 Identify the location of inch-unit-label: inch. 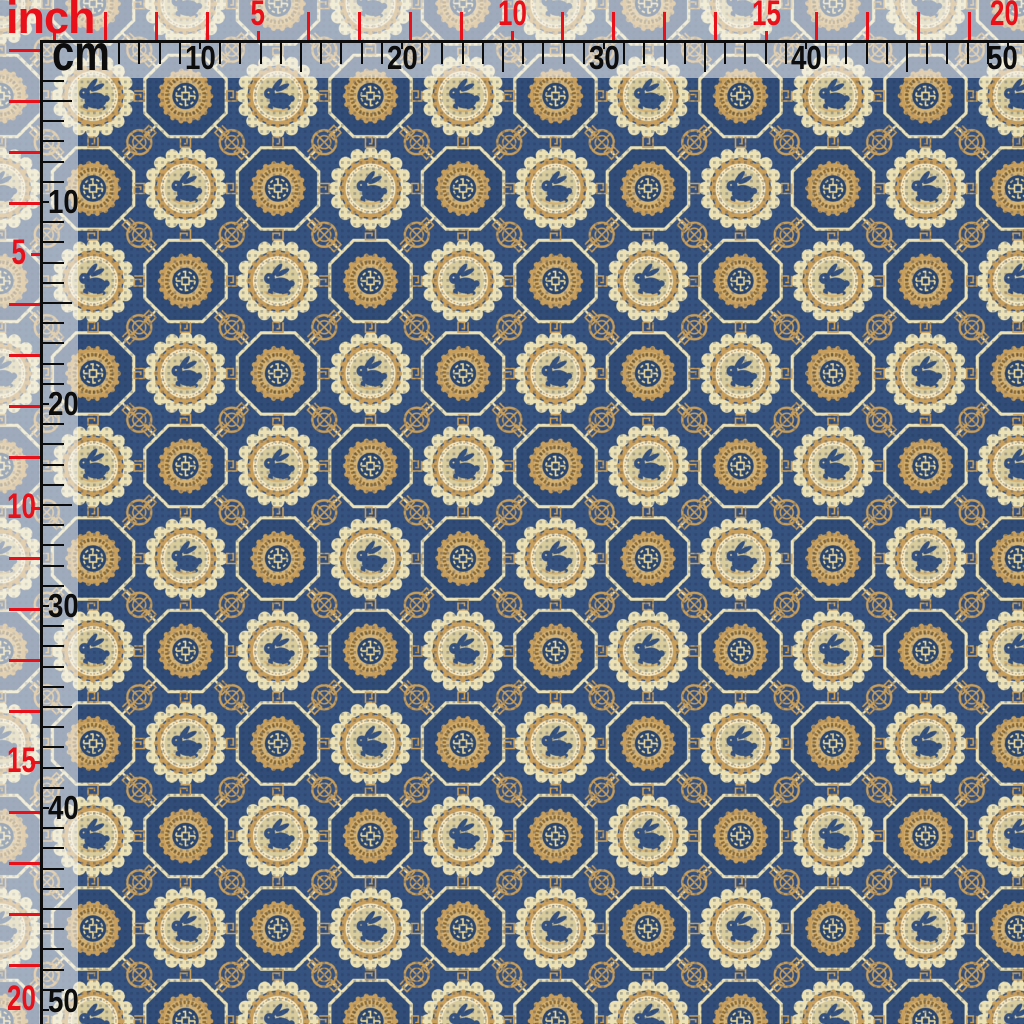
(51, 21).